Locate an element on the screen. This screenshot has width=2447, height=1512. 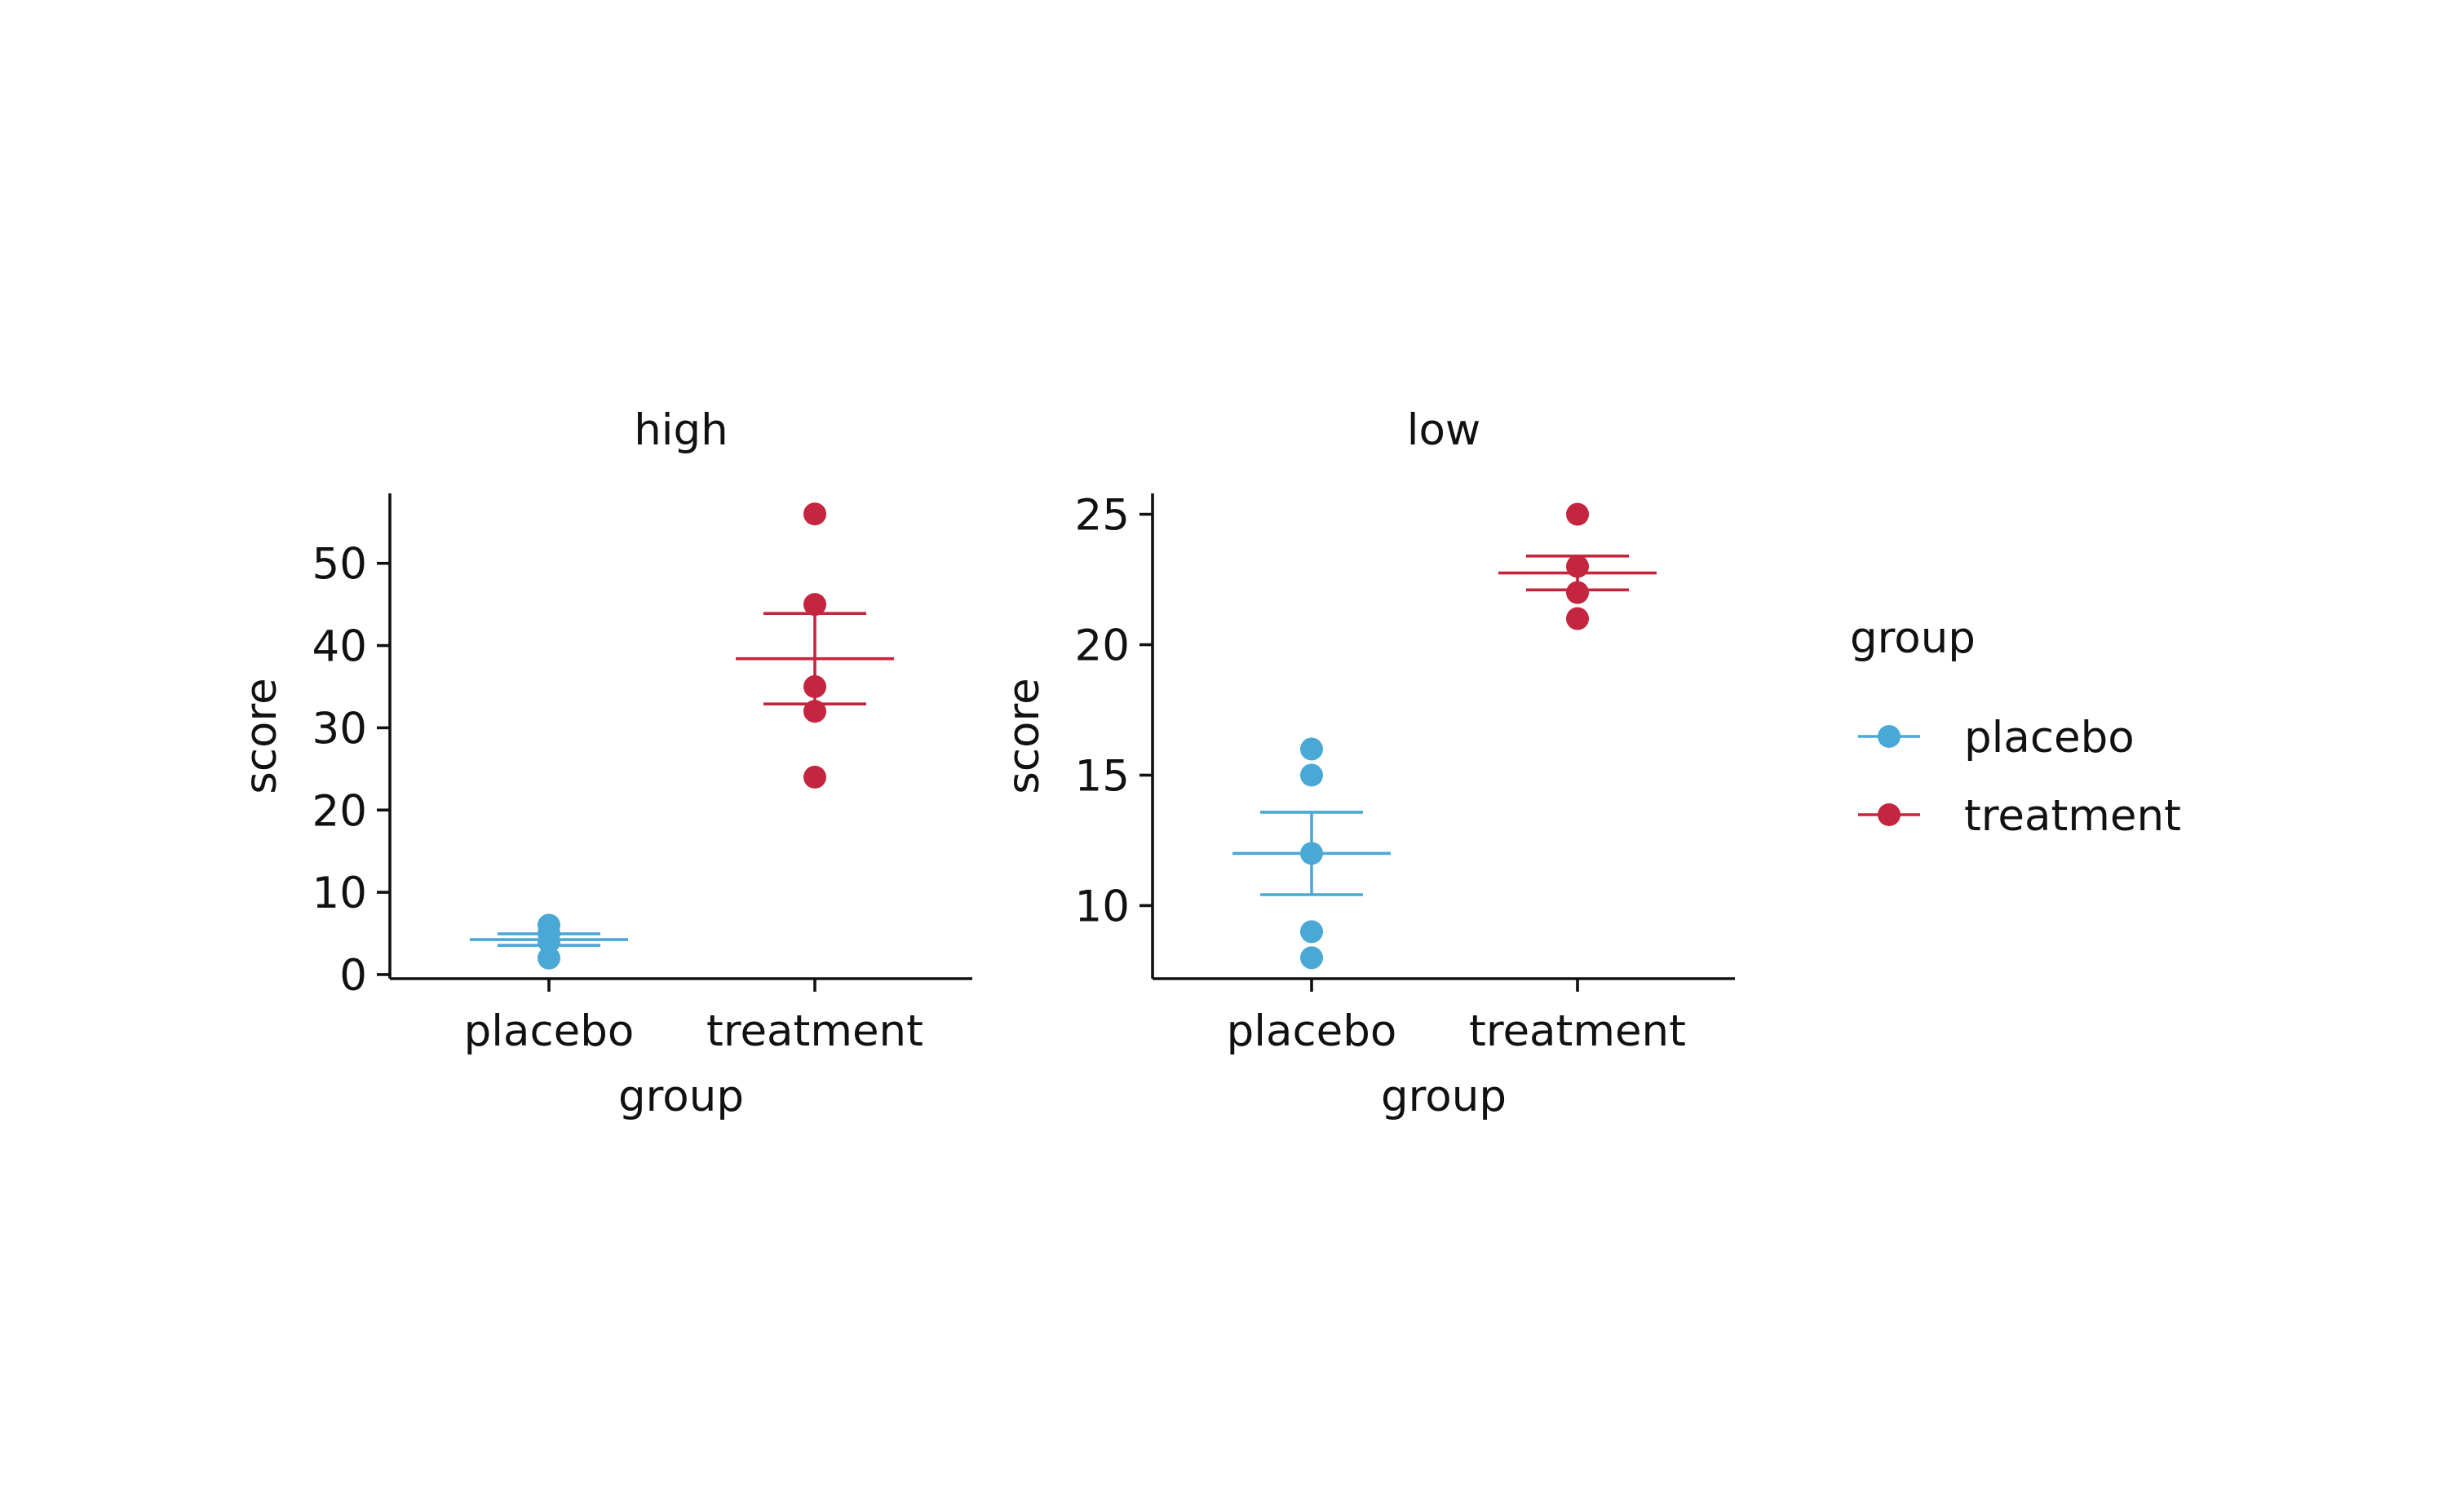
legend: group placebo treatment is located at coordinates (2015, 727).